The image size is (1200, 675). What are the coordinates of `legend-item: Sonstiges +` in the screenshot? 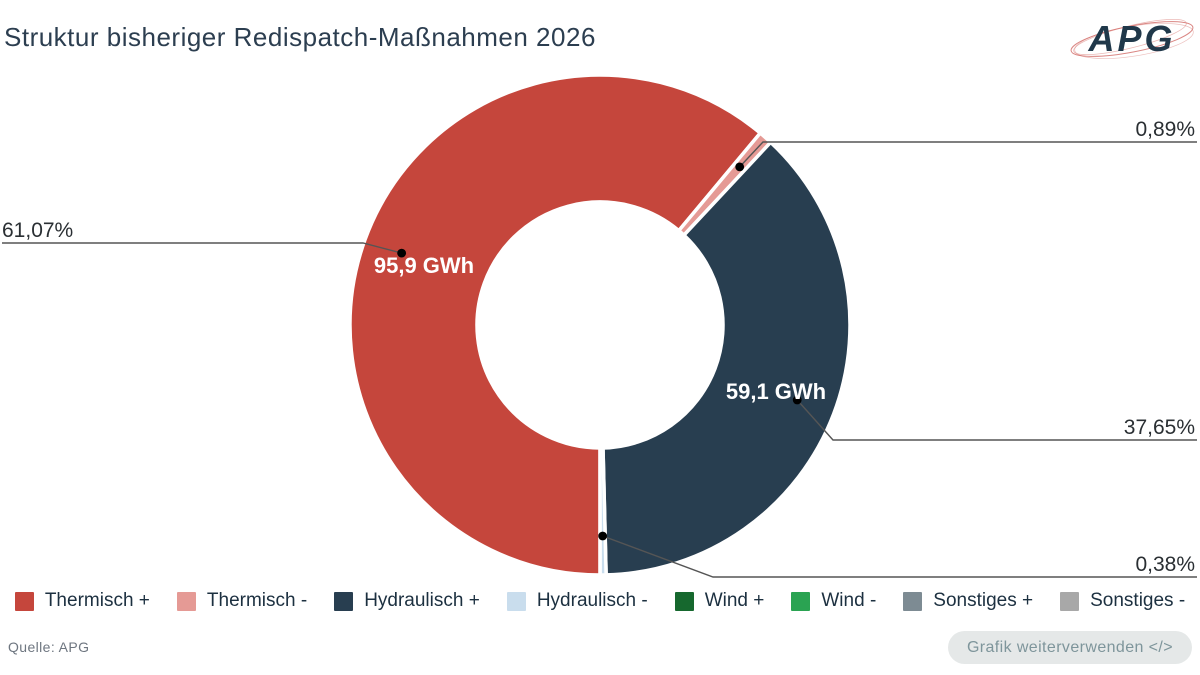 It's located at (968, 601).